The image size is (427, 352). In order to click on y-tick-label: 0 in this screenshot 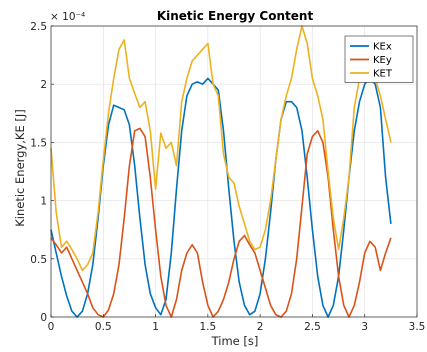, I will do `click(43, 318)`.